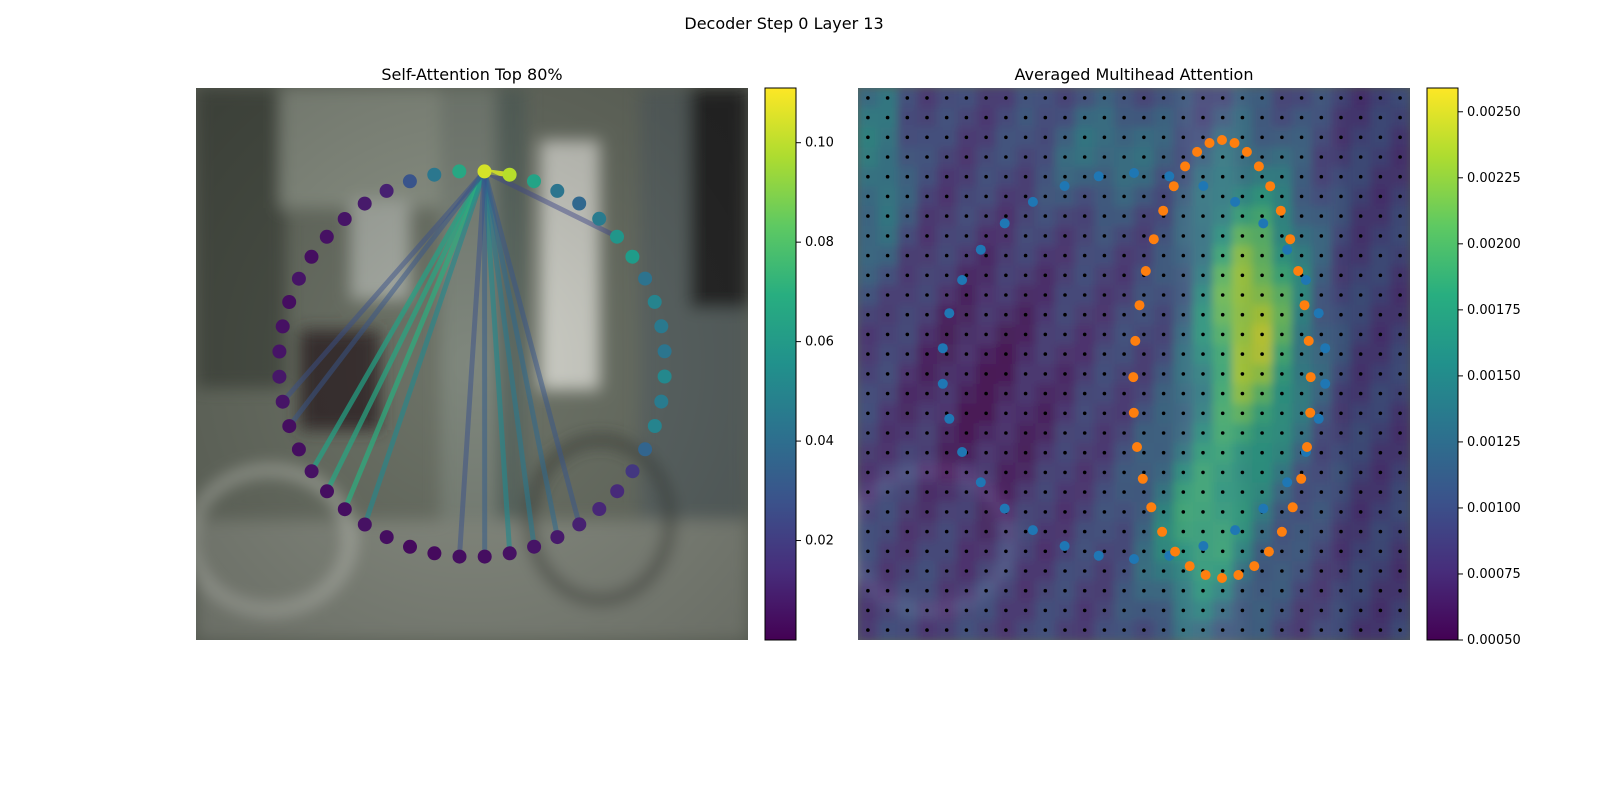 The image size is (1600, 800). I want to click on right-cbar-ticks-tick-label-1: 0.00075, so click(1494, 574).